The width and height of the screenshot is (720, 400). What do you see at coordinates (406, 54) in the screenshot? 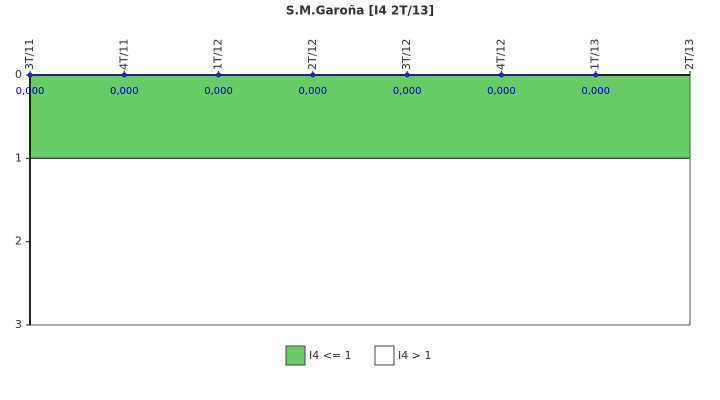
I see `x-tick-label: 3T/12` at bounding box center [406, 54].